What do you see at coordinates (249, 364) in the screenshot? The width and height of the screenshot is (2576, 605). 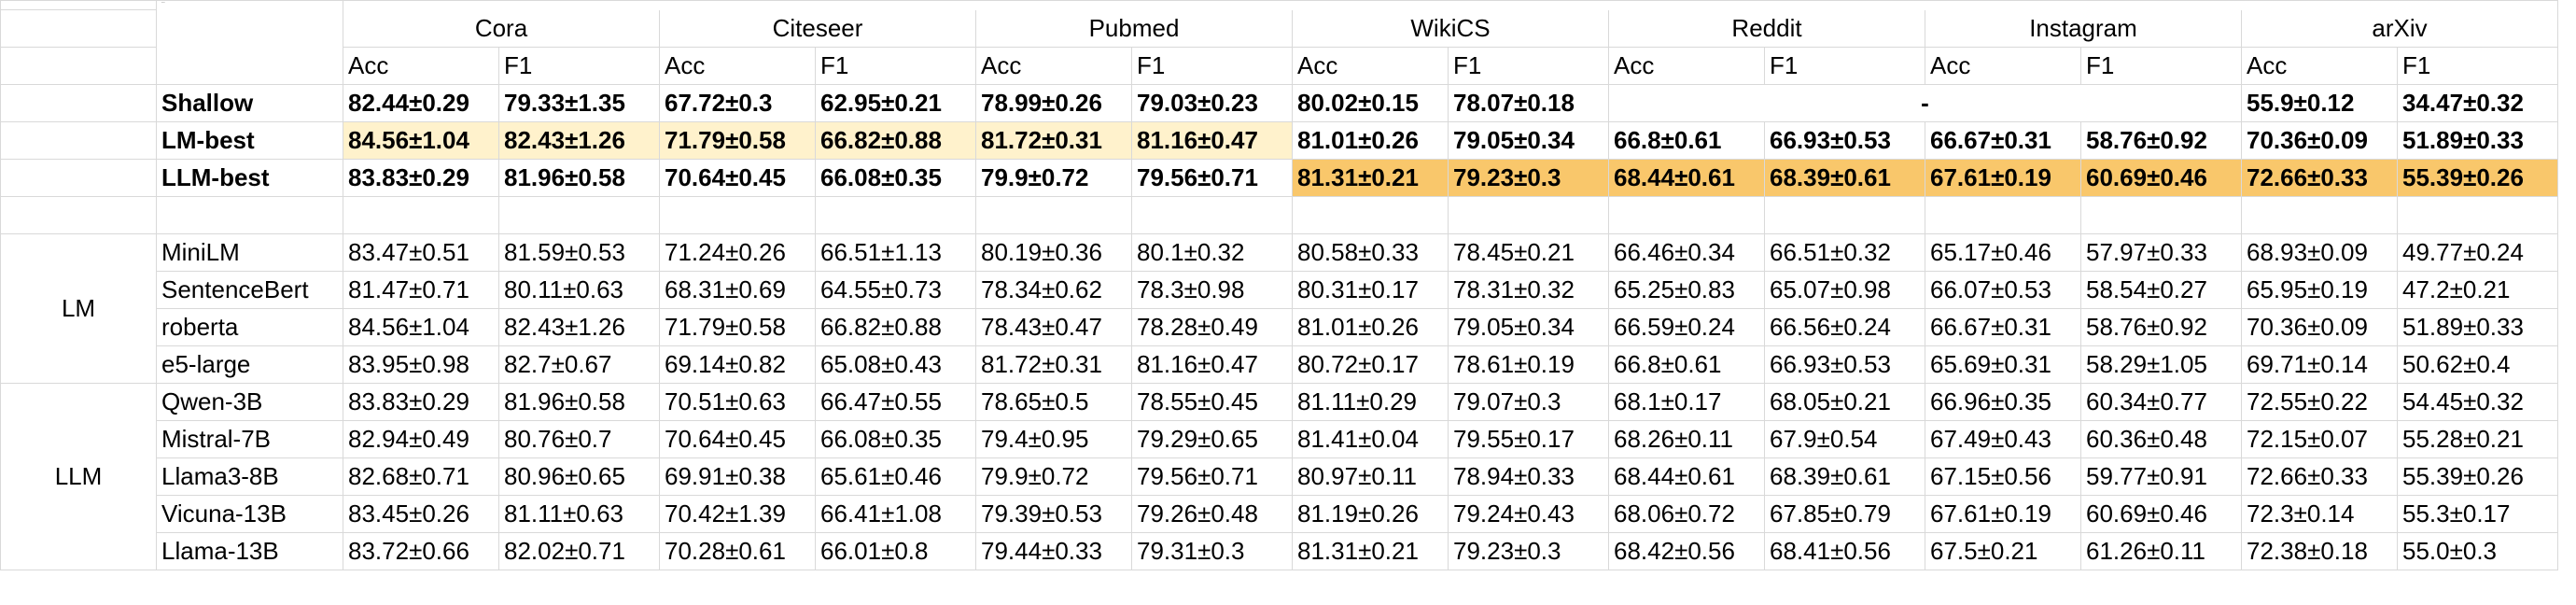 I see `model-name: e5-large` at bounding box center [249, 364].